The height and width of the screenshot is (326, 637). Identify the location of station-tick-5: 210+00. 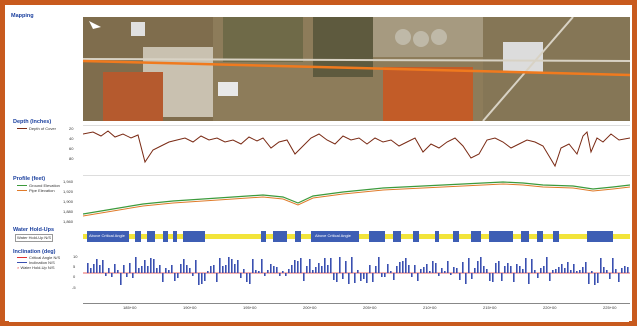
(430, 307).